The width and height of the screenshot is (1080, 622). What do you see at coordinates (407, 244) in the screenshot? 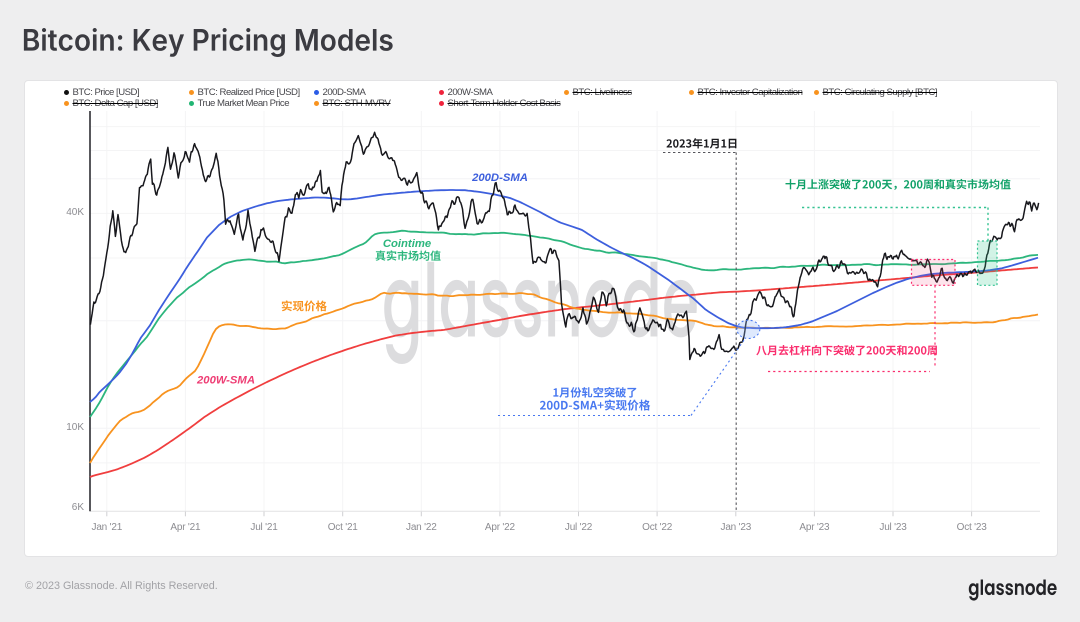
I see `svg-text: Cointime` at bounding box center [407, 244].